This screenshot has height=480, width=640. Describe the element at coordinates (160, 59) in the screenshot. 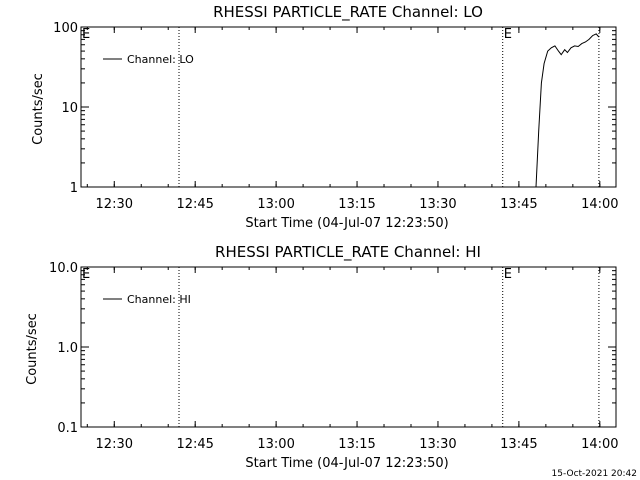

I see `legend-label: Channel: LO` at that location.